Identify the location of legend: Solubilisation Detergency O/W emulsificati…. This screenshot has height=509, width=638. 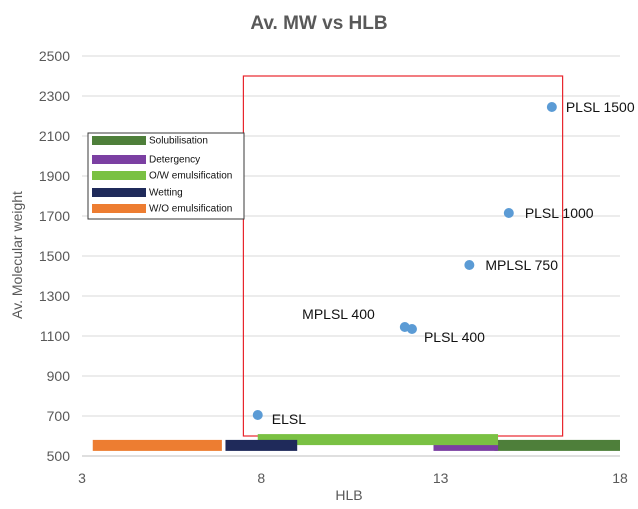
(166, 176).